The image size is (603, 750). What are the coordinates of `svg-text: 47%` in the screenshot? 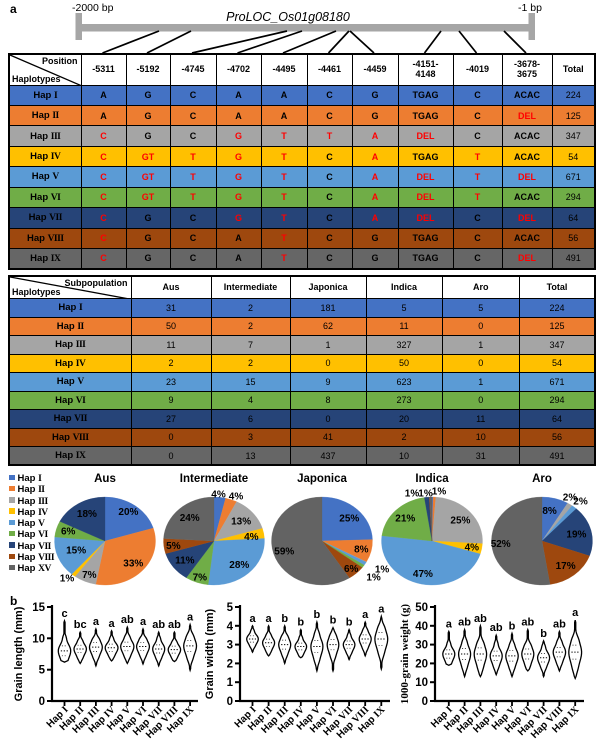 It's located at (423, 574).